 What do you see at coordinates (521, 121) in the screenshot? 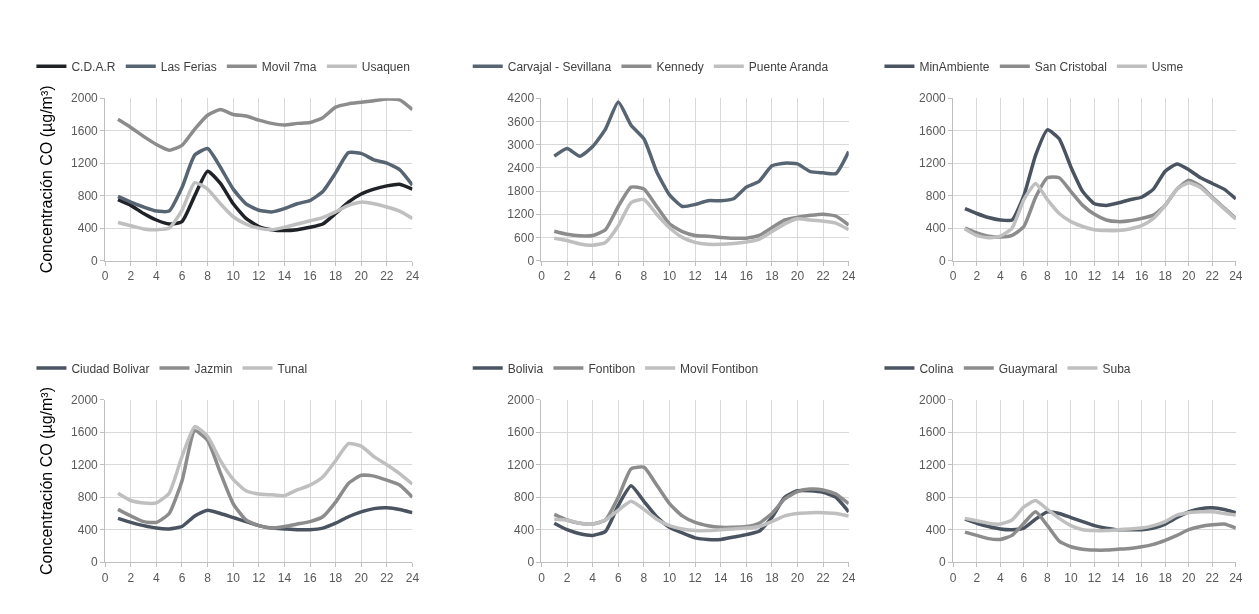
I see `y-tick-label: 3600` at bounding box center [521, 121].